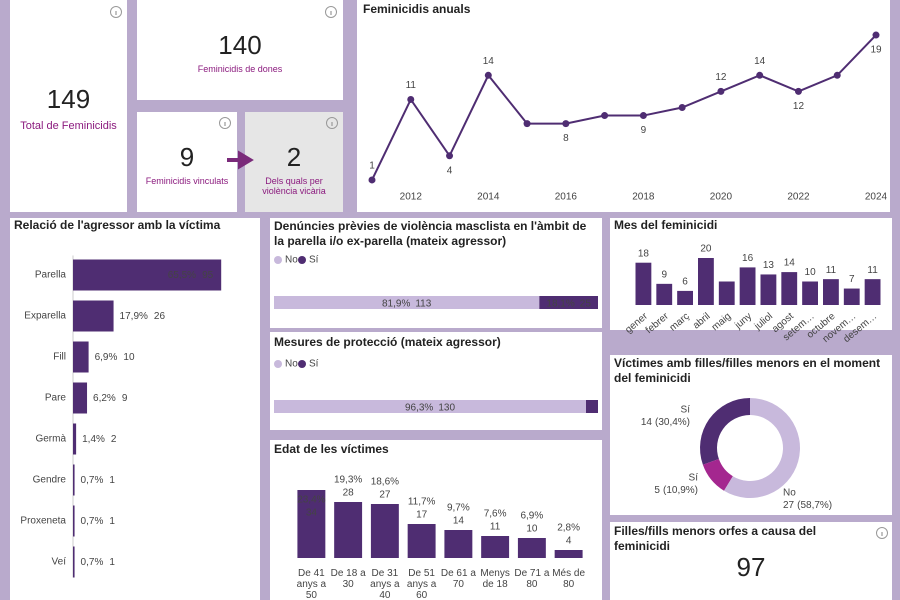 This screenshot has height=600, width=900. What do you see at coordinates (134, 316) in the screenshot?
I see `percentage-label: 17,9%` at bounding box center [134, 316].